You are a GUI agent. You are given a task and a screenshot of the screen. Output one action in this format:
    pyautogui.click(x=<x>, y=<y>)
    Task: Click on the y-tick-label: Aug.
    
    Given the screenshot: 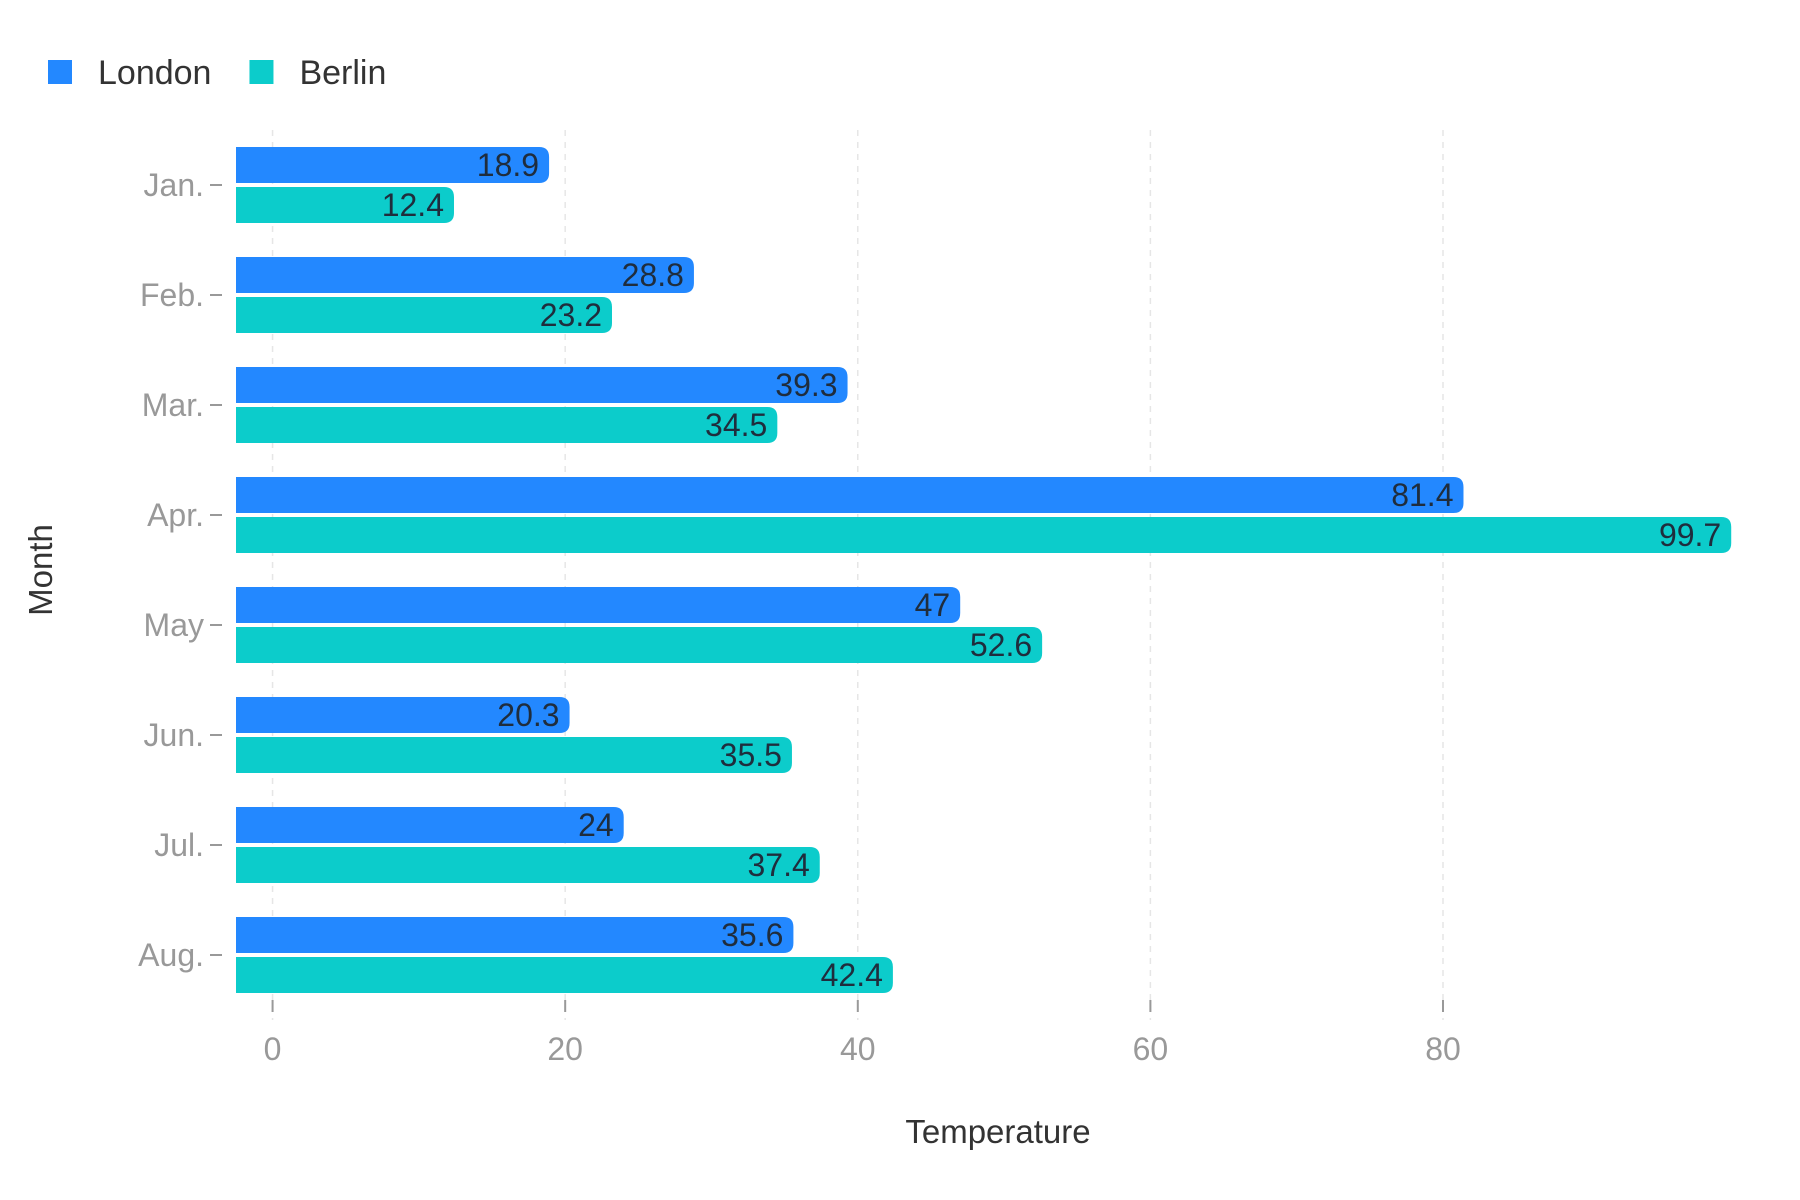 What is the action you would take?
    pyautogui.click(x=171, y=955)
    